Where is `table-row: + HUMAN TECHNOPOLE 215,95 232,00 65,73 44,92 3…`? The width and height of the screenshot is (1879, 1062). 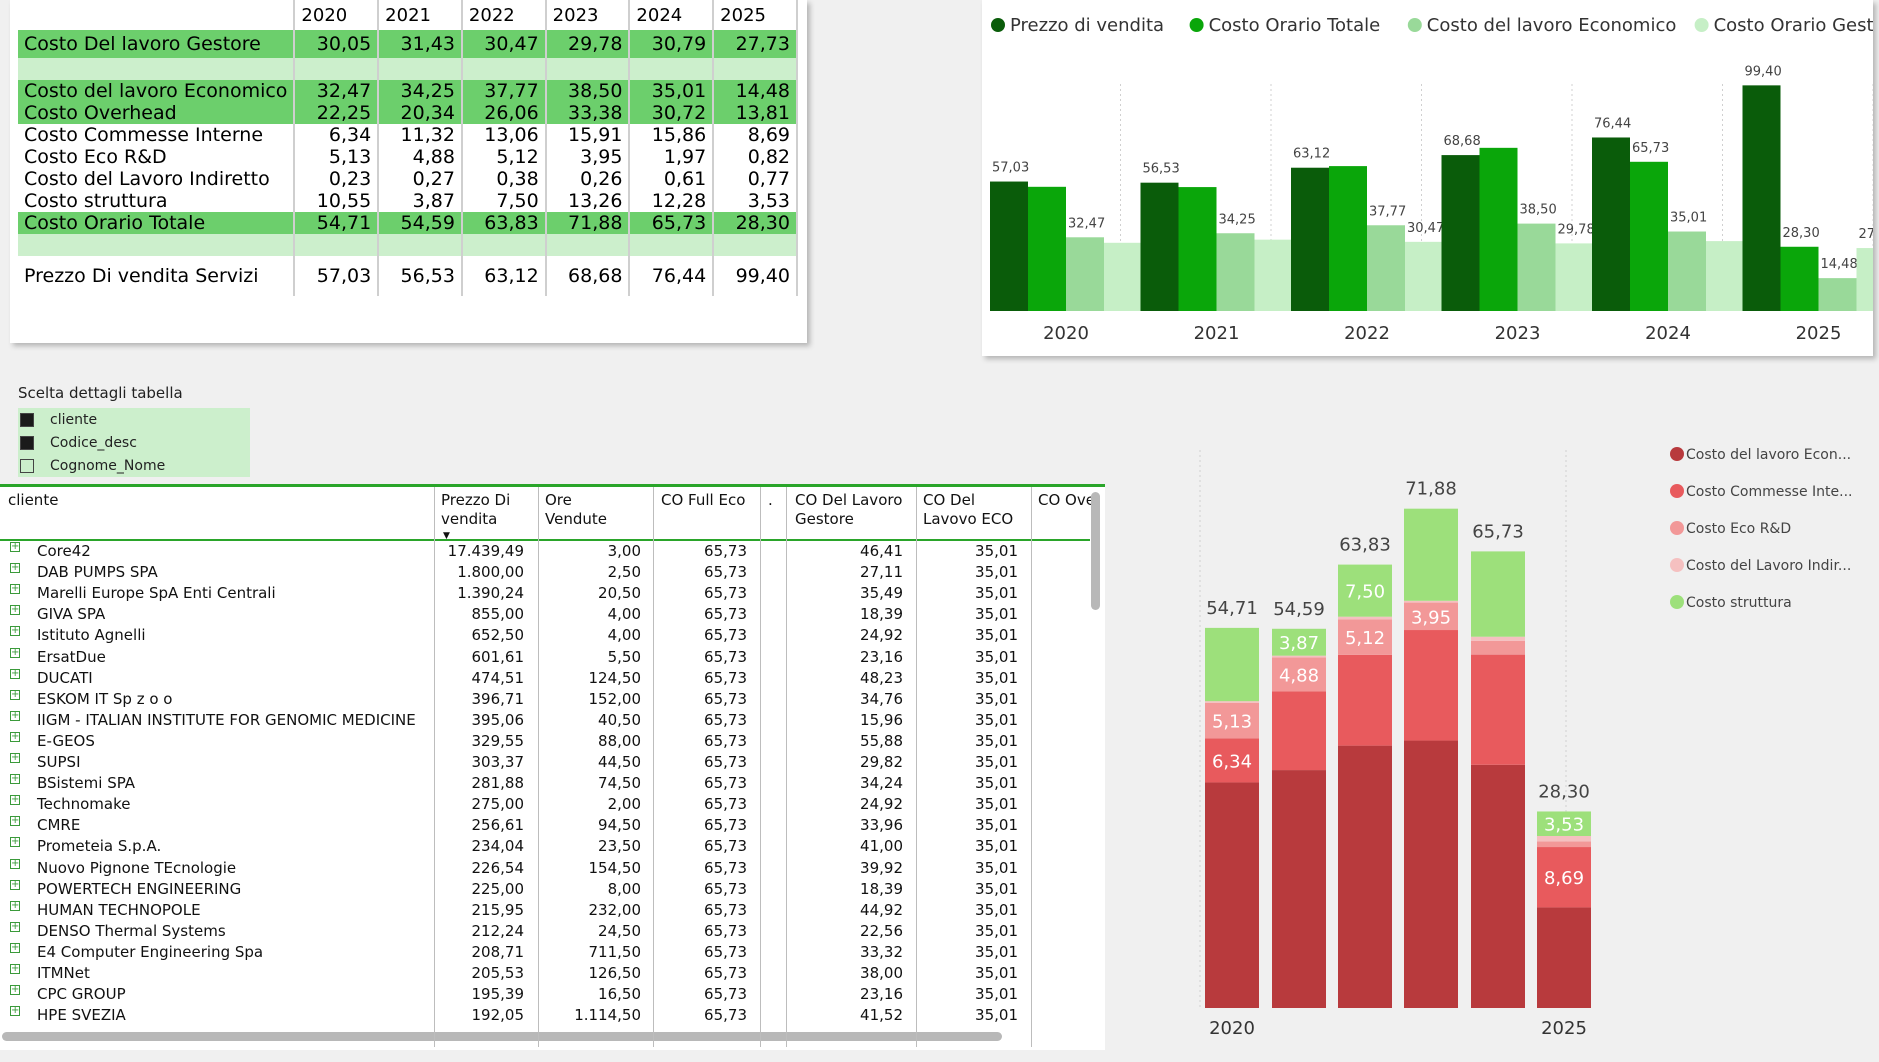
table-row: + HUMAN TECHNOPOLE 215,95 232,00 65,73 44,92 3… is located at coordinates (545, 910).